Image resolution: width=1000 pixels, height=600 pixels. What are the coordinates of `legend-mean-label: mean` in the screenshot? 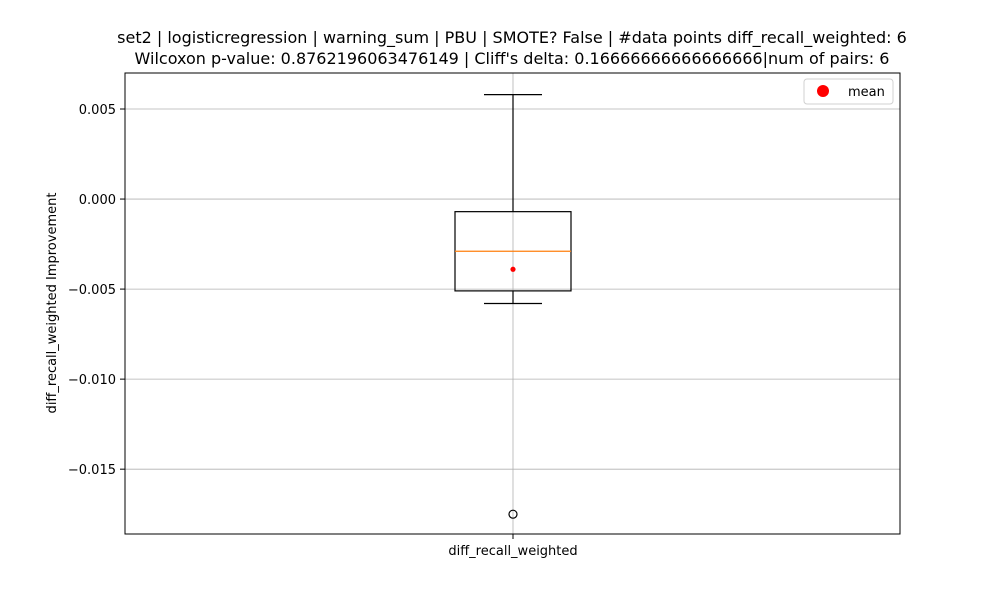 It's located at (866, 92).